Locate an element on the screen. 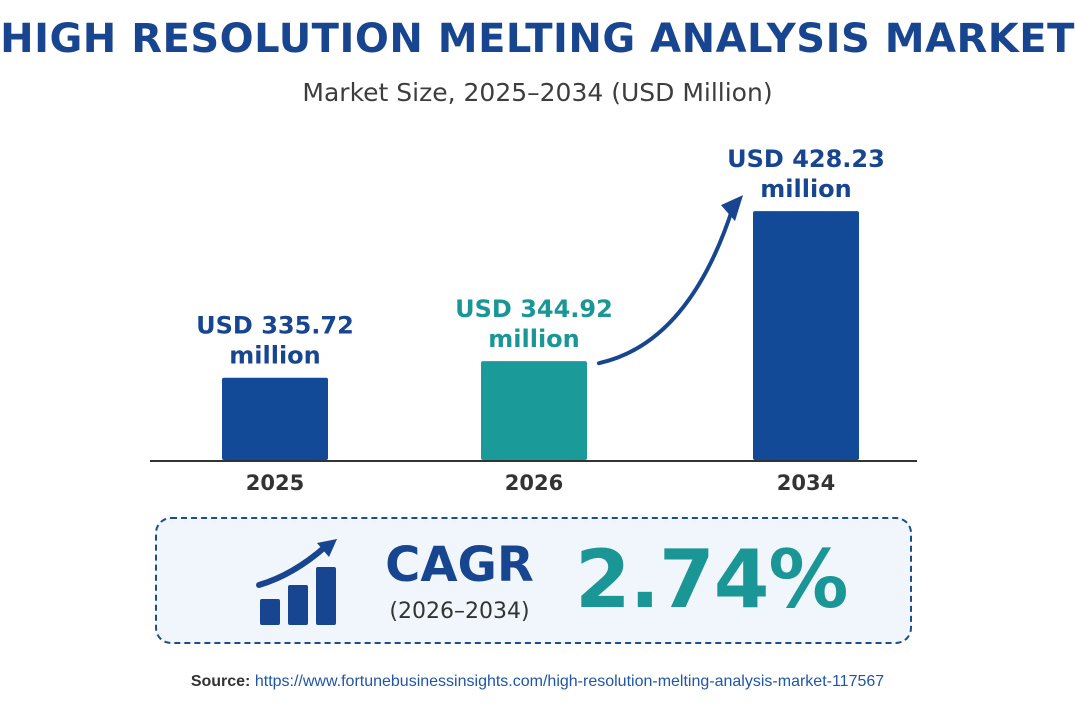 This screenshot has width=1075, height=716. data-label-2034: USD 428.23 is located at coordinates (806, 159).